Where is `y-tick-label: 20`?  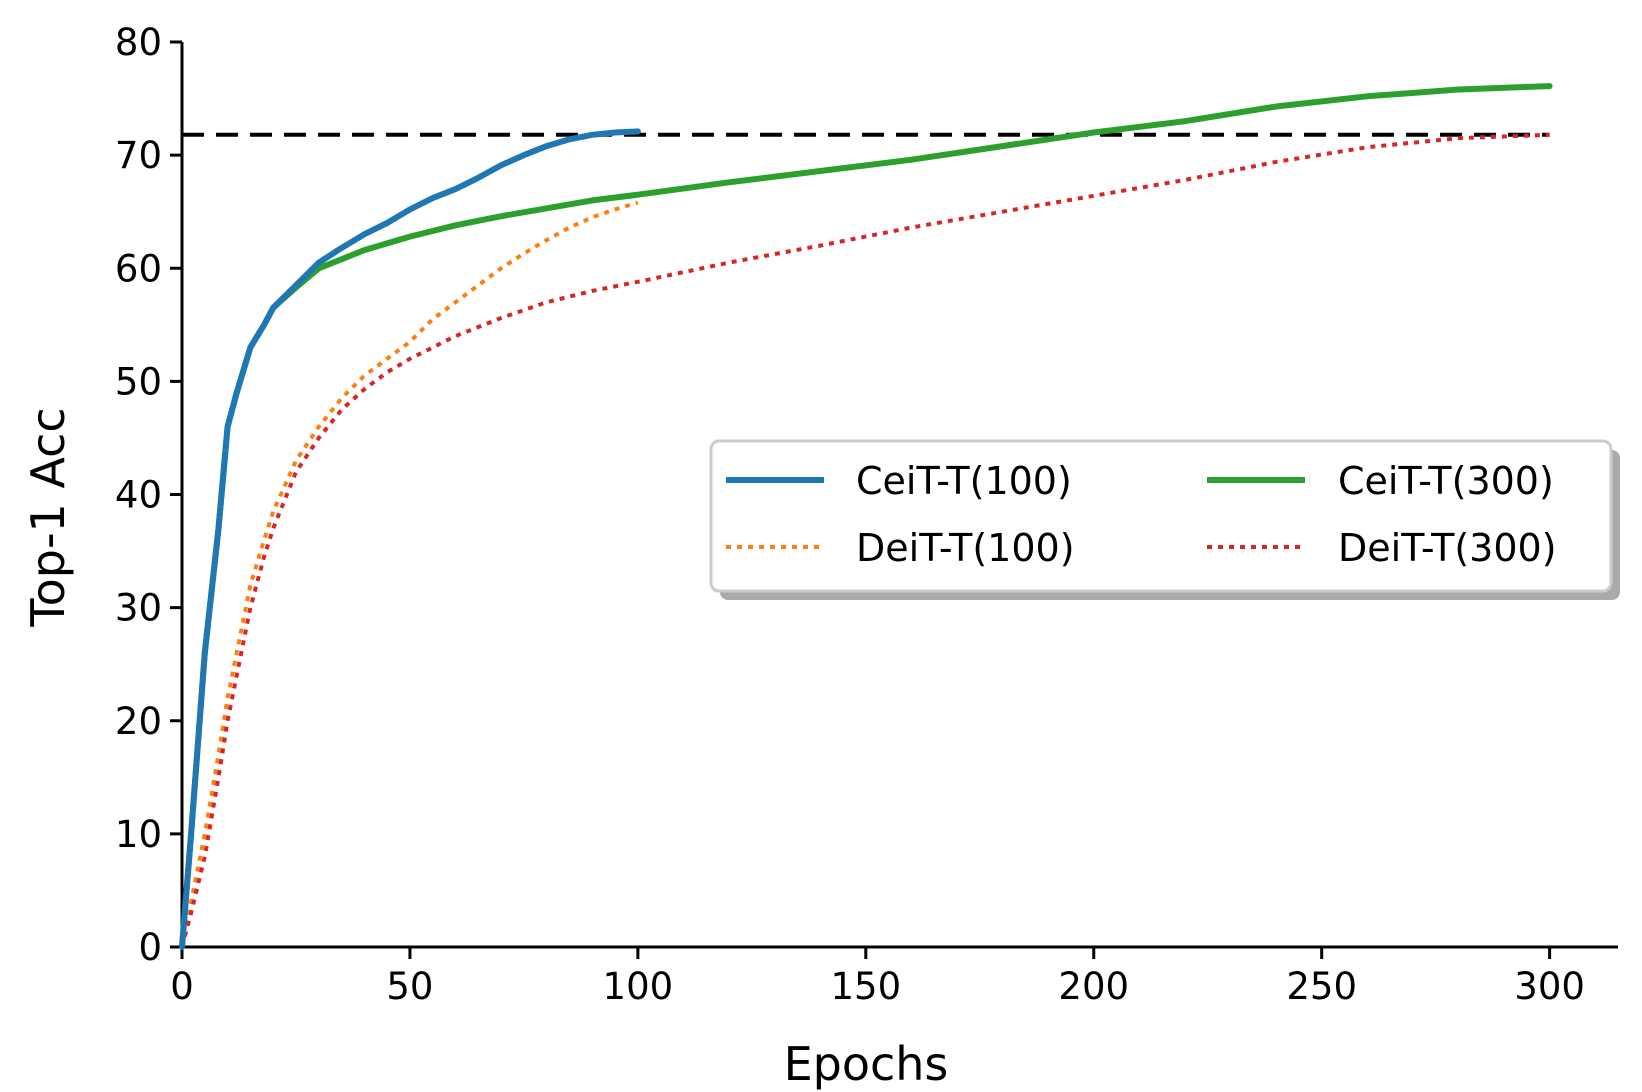
y-tick-label: 20 is located at coordinates (138, 721).